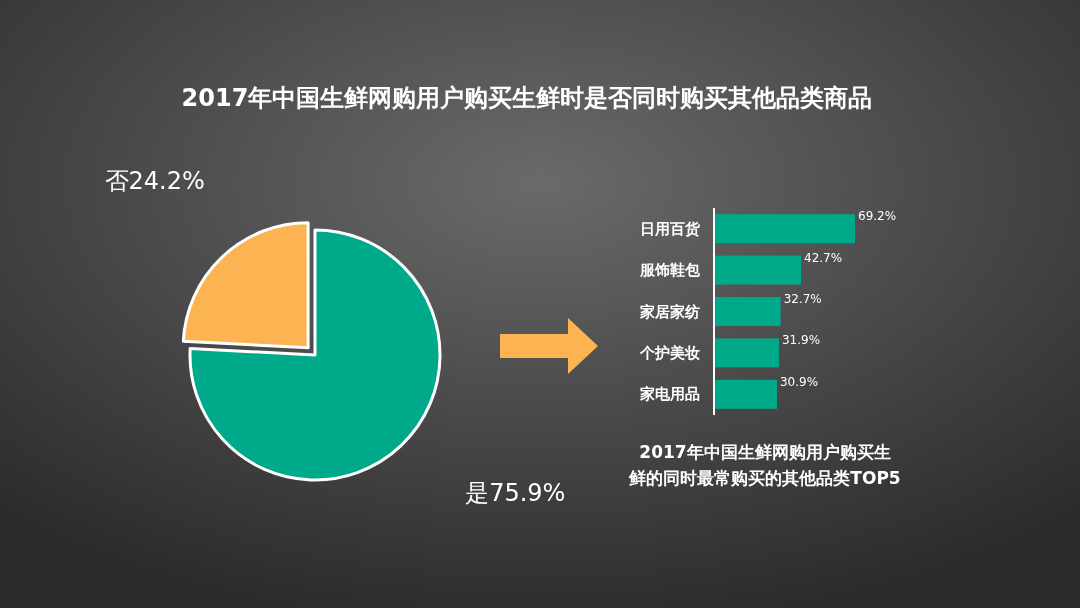  What do you see at coordinates (799, 381) in the screenshot?
I see `data-label: 30.9%` at bounding box center [799, 381].